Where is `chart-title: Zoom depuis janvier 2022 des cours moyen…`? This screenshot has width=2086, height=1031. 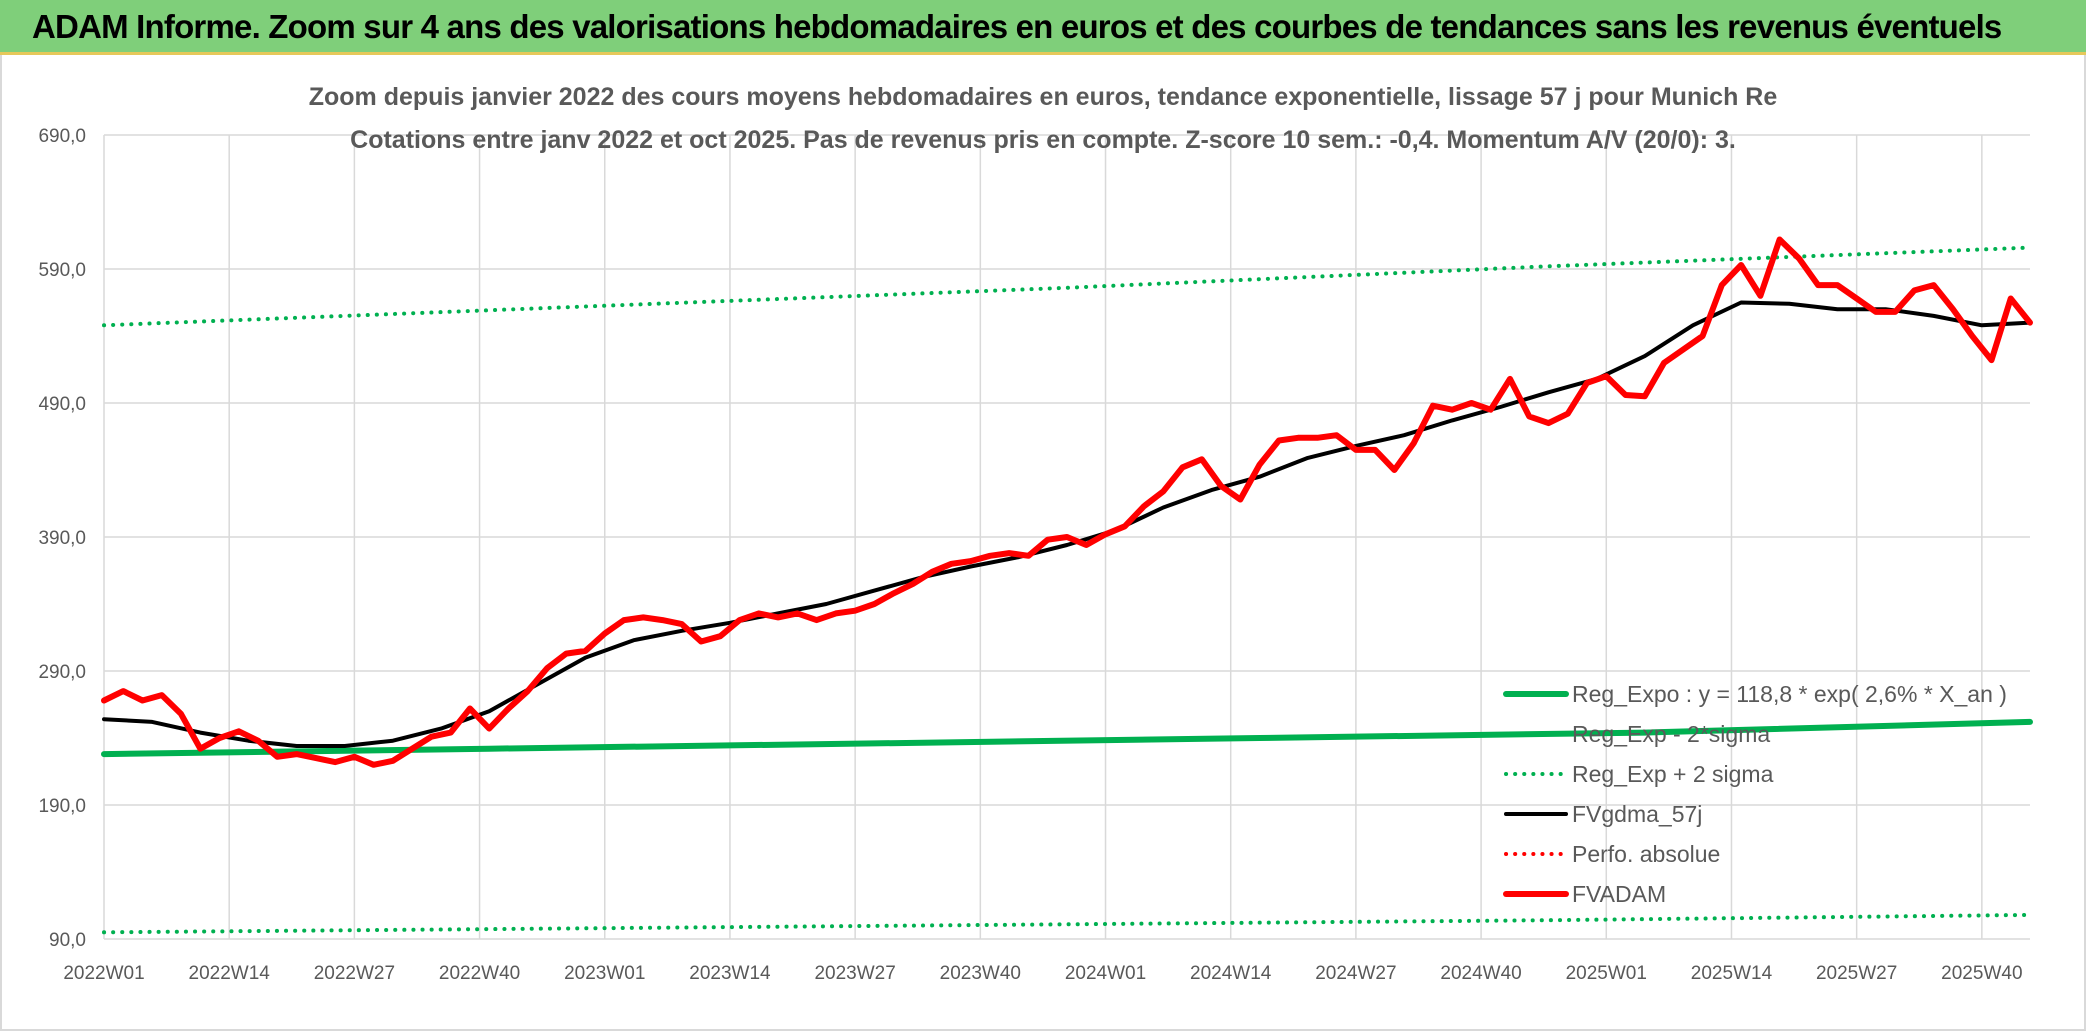
chart-title: Zoom depuis janvier 2022 des cours moyen… is located at coordinates (1043, 97).